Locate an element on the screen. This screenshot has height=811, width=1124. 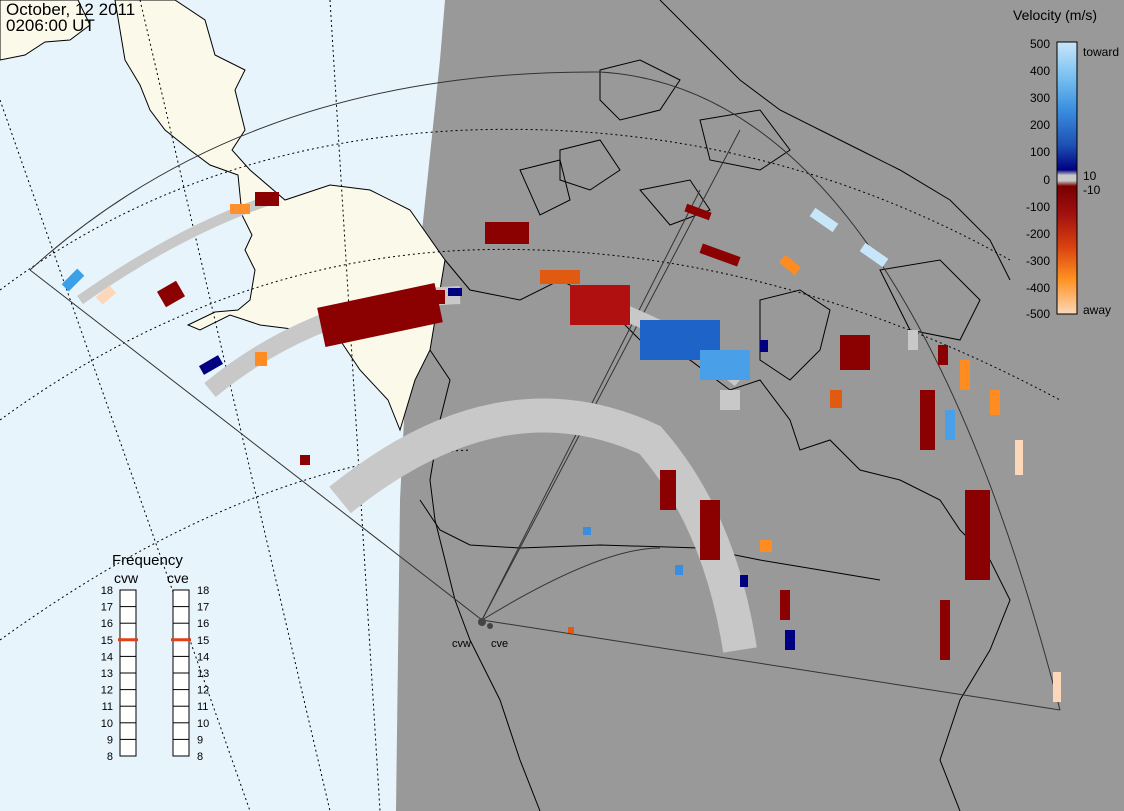
velocity-tick-label: -400 is located at coordinates (1038, 288).